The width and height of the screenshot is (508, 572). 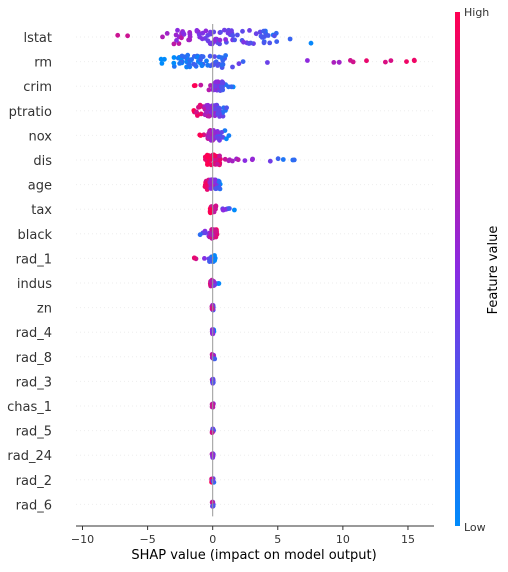 I want to click on feature-label-rad_5: rad_5, so click(x=34, y=432).